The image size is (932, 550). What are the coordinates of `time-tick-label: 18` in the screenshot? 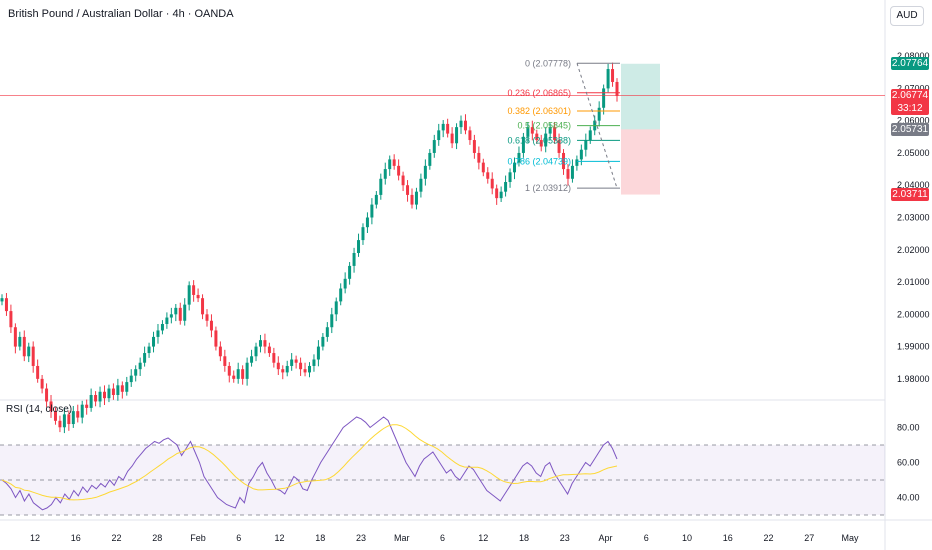 It's located at (524, 538).